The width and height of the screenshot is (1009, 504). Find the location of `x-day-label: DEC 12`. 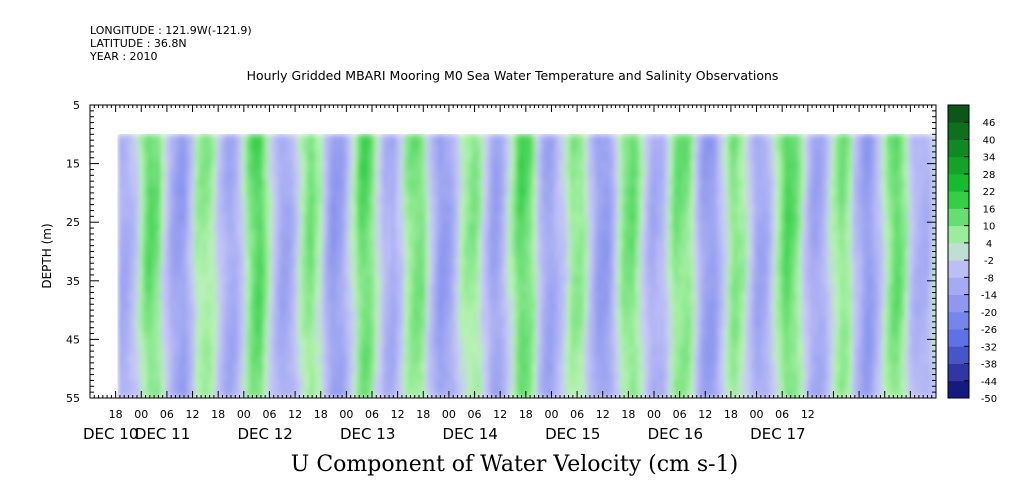

x-day-label: DEC 12 is located at coordinates (264, 434).